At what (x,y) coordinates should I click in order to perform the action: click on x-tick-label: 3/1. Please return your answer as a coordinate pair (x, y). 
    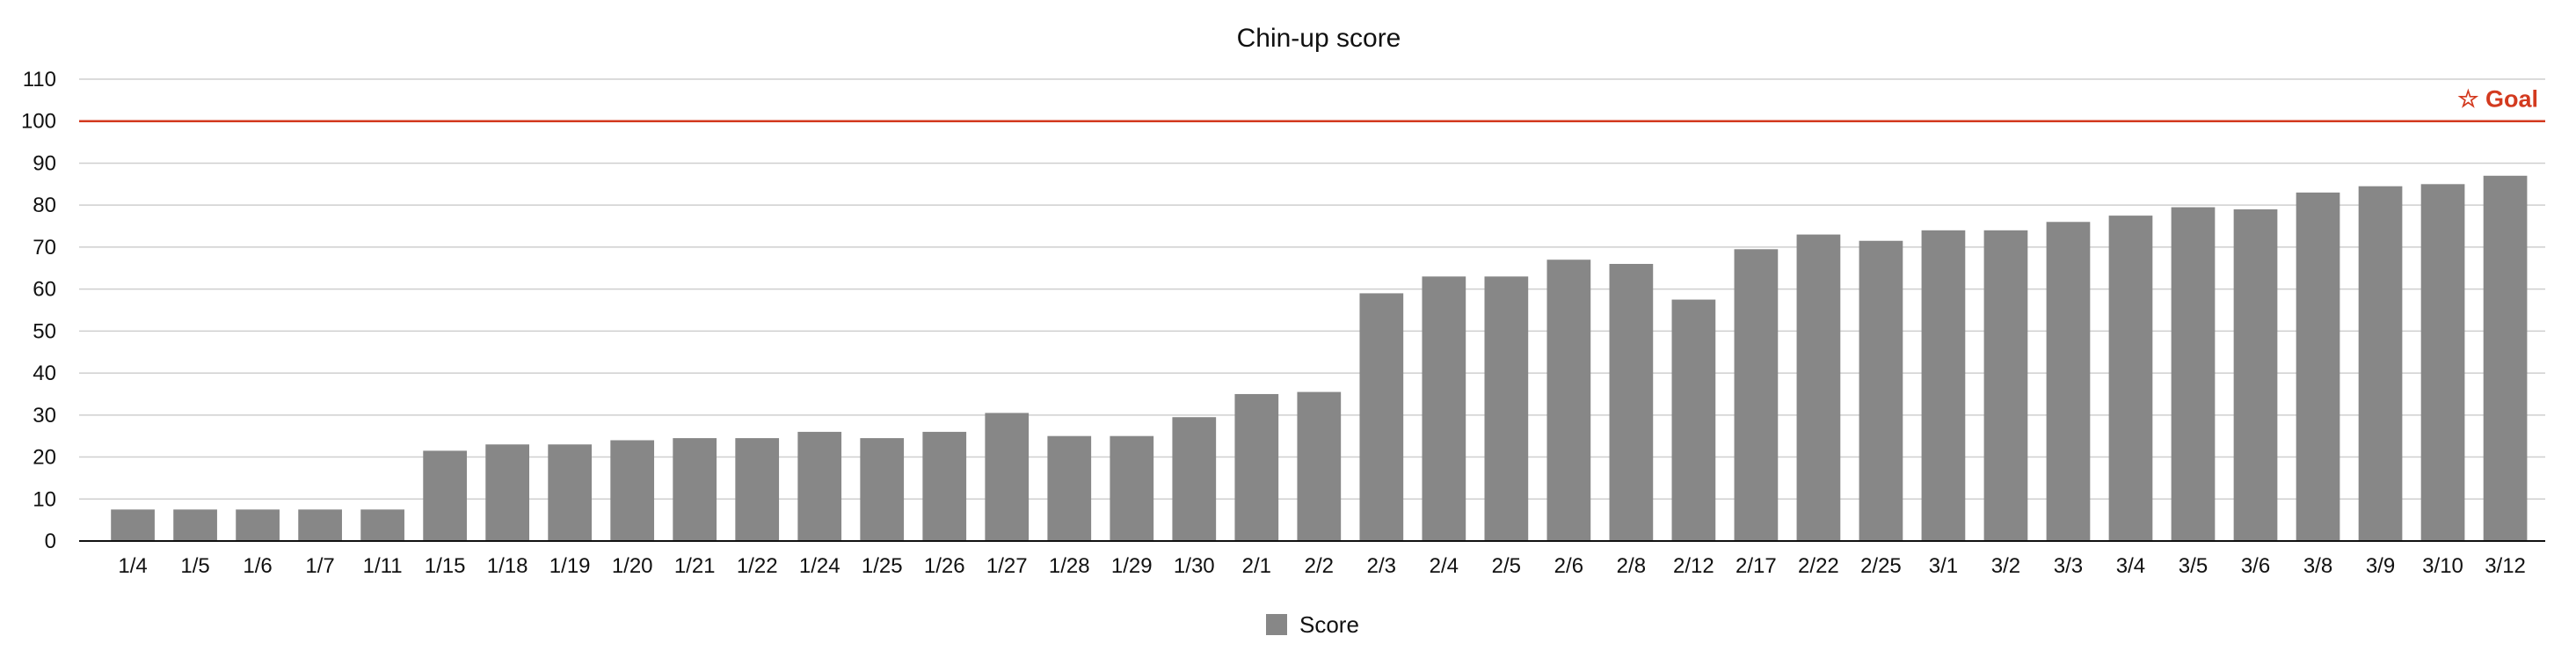
    Looking at the image, I should click on (1943, 566).